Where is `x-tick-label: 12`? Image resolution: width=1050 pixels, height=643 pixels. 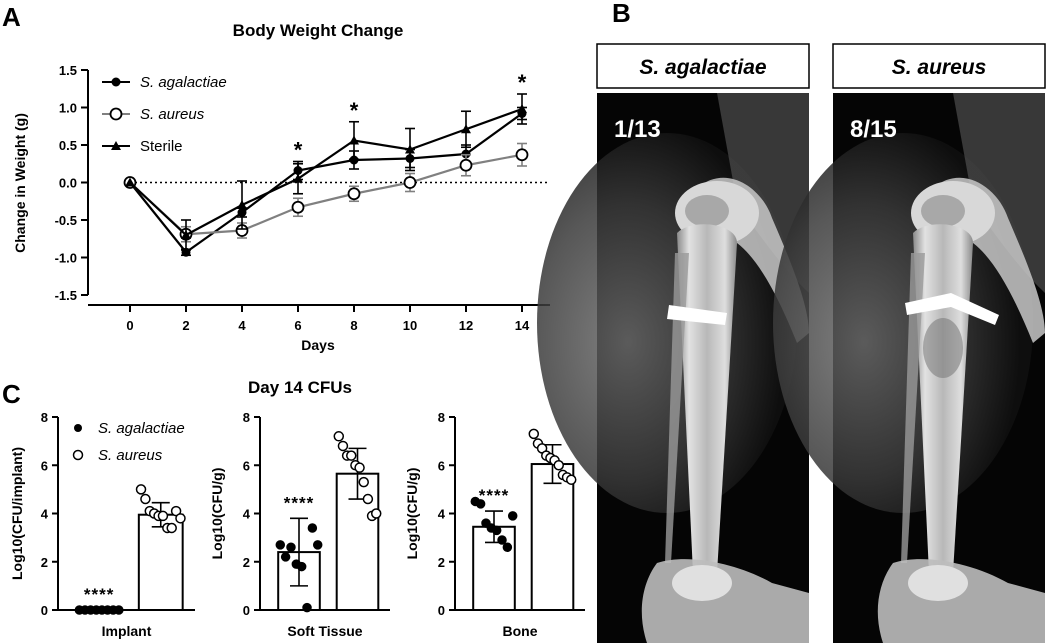
x-tick-label: 12 is located at coordinates (466, 325).